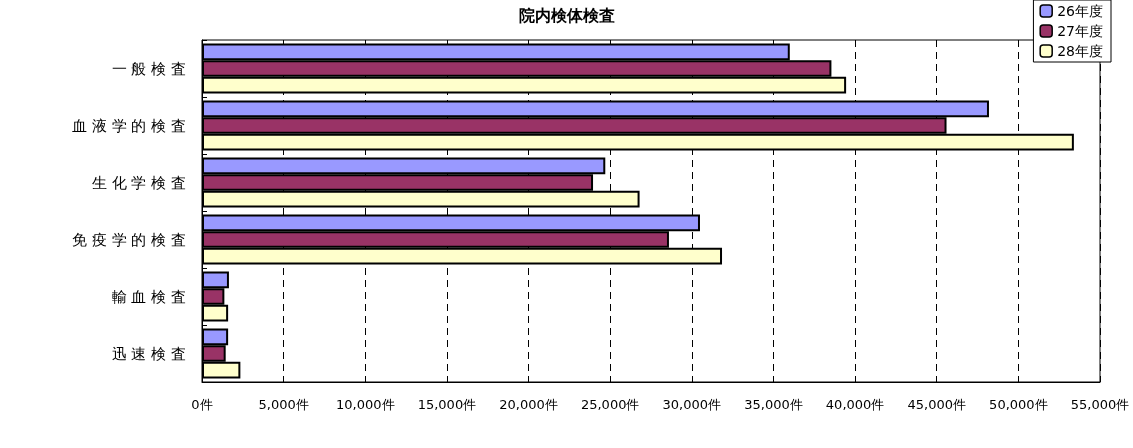 Image resolution: width=1133 pixels, height=448 pixels. Describe the element at coordinates (936, 404) in the screenshot. I see `x-tick-label: 45,000件` at that location.